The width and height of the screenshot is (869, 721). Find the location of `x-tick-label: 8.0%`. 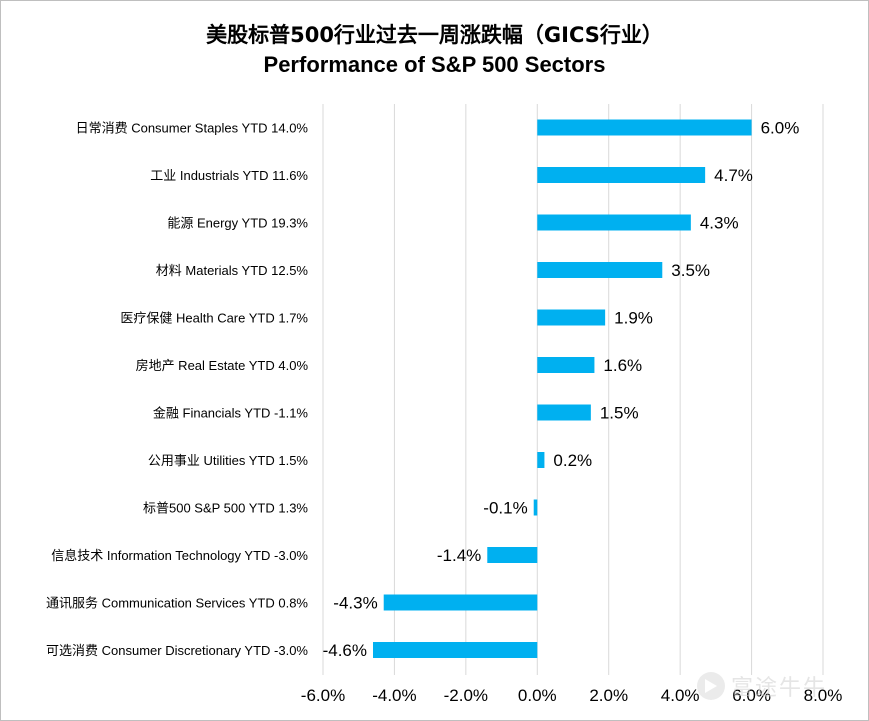

x-tick-label: 8.0% is located at coordinates (823, 695).